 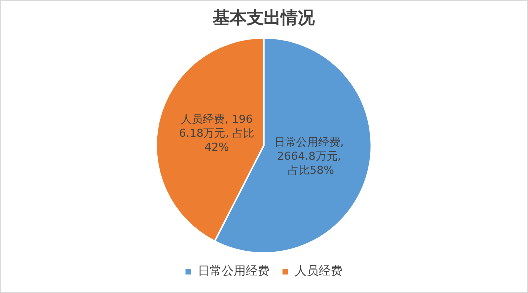 What do you see at coordinates (319, 271) in the screenshot?
I see `legend-label: 人员经费` at bounding box center [319, 271].